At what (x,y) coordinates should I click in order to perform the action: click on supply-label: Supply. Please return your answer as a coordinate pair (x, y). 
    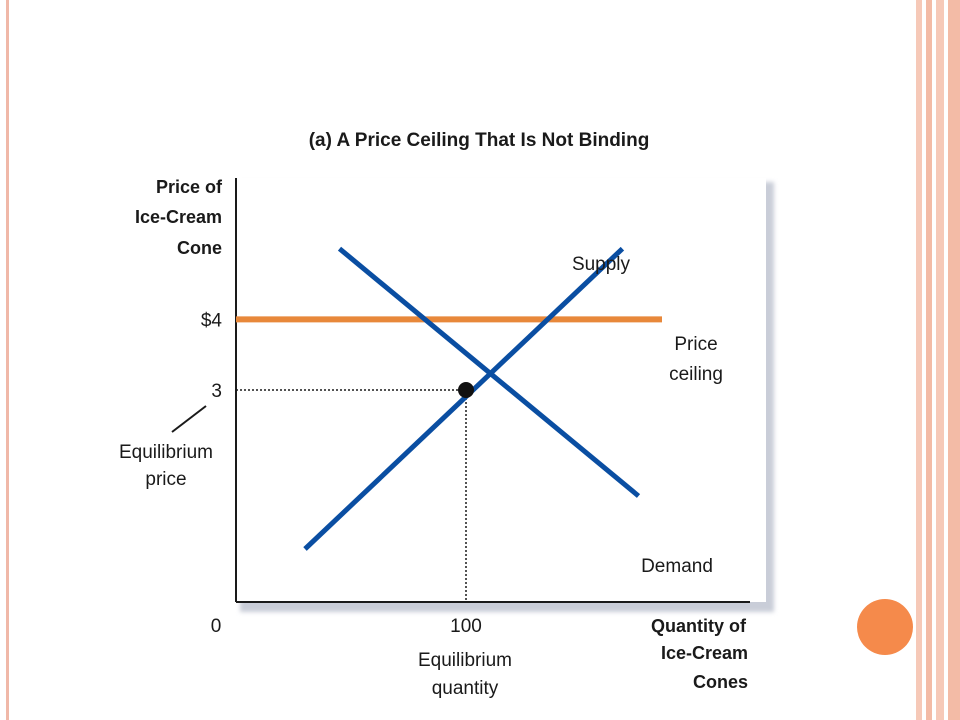
    Looking at the image, I should click on (601, 264).